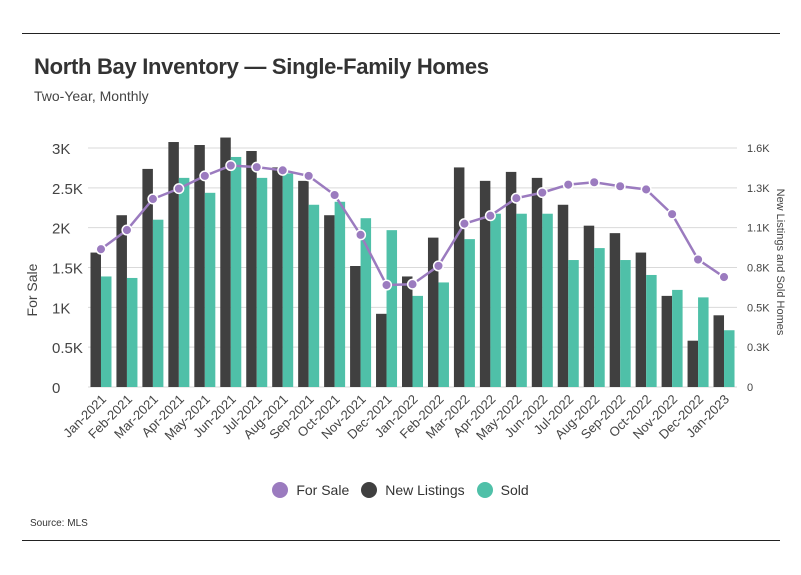 The image size is (801, 575). Describe the element at coordinates (758, 229) in the screenshot. I see `y2-tick-label: 1.1K` at that location.